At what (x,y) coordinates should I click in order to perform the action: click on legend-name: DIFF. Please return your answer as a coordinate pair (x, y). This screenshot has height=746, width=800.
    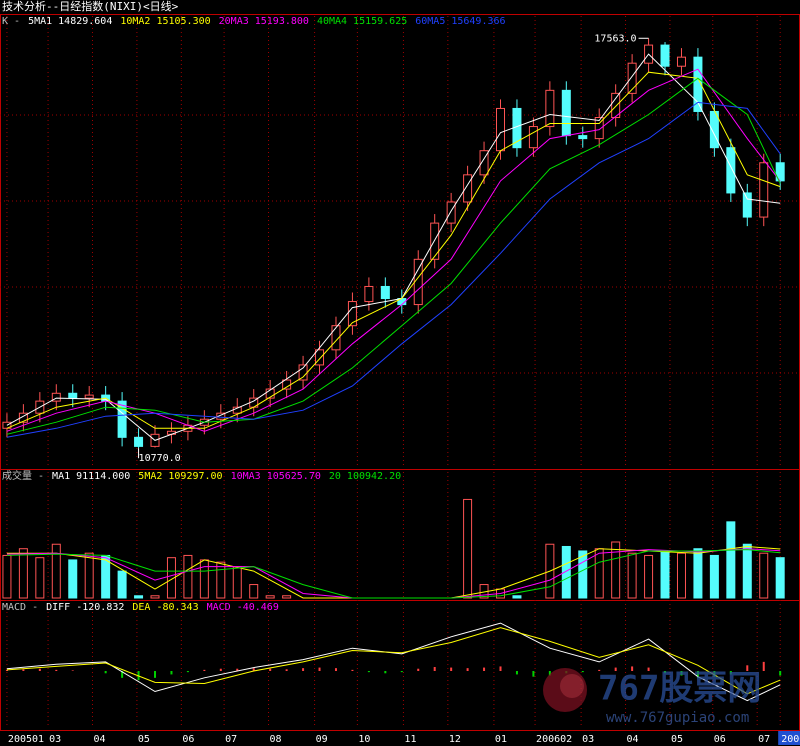
    Looking at the image, I should click on (58, 607).